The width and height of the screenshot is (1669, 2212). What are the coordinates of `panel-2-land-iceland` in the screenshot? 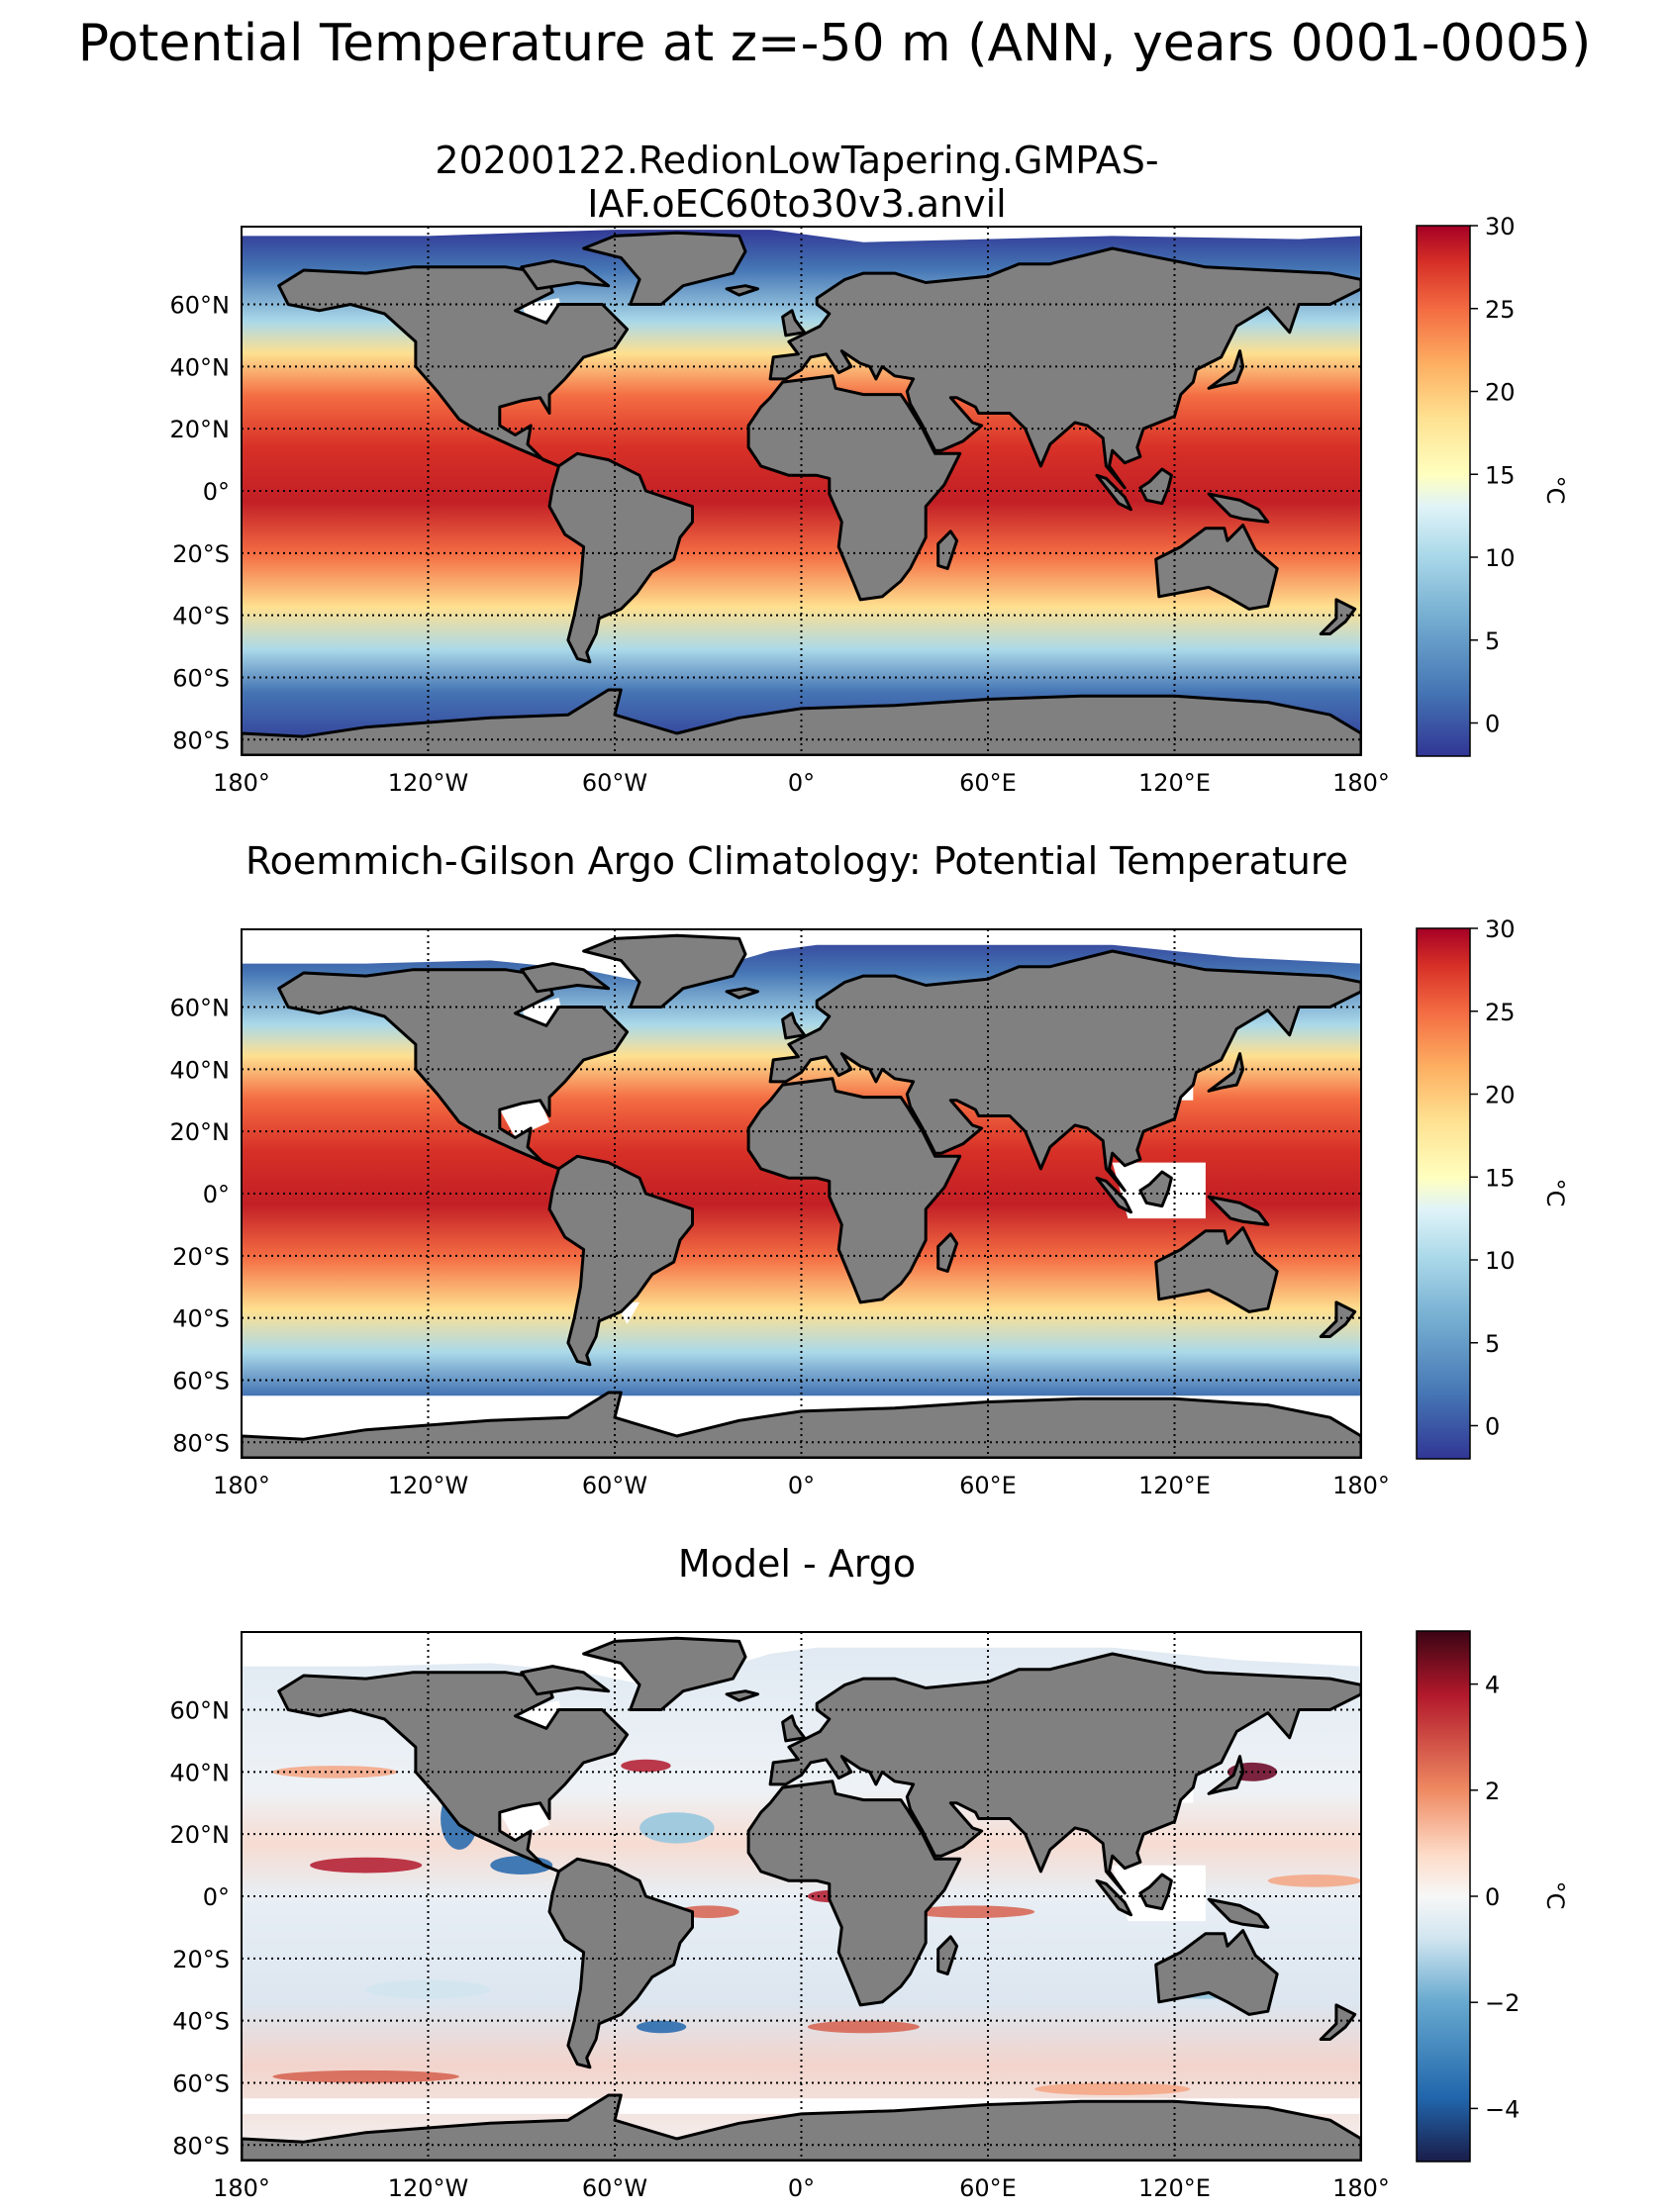 It's located at (742, 993).